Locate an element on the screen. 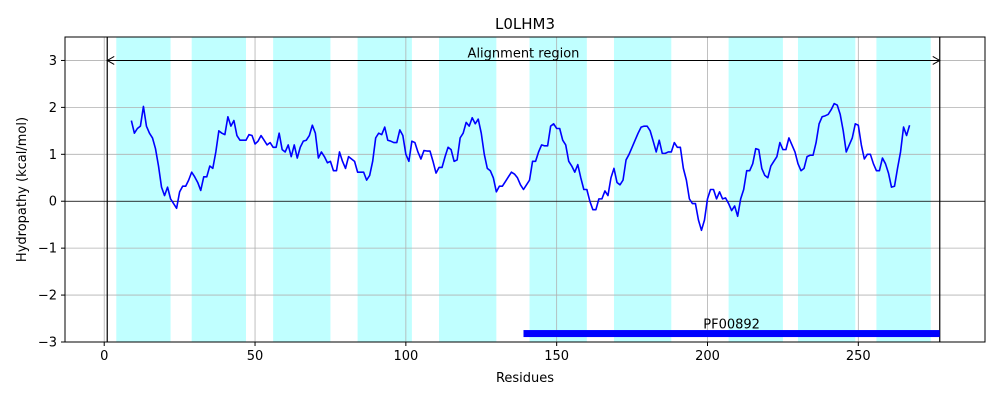 The width and height of the screenshot is (1000, 400). y-tick-label-3: 3 is located at coordinates (53, 61).